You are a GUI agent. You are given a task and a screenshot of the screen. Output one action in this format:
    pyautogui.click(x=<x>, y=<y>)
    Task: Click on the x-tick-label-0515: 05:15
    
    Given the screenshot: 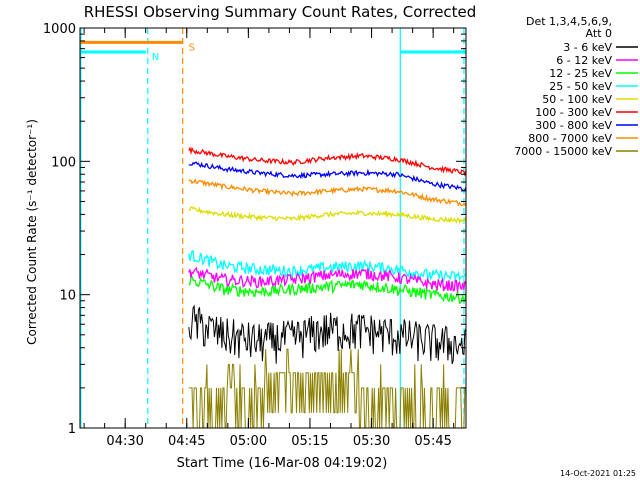 What is the action you would take?
    pyautogui.click(x=309, y=441)
    